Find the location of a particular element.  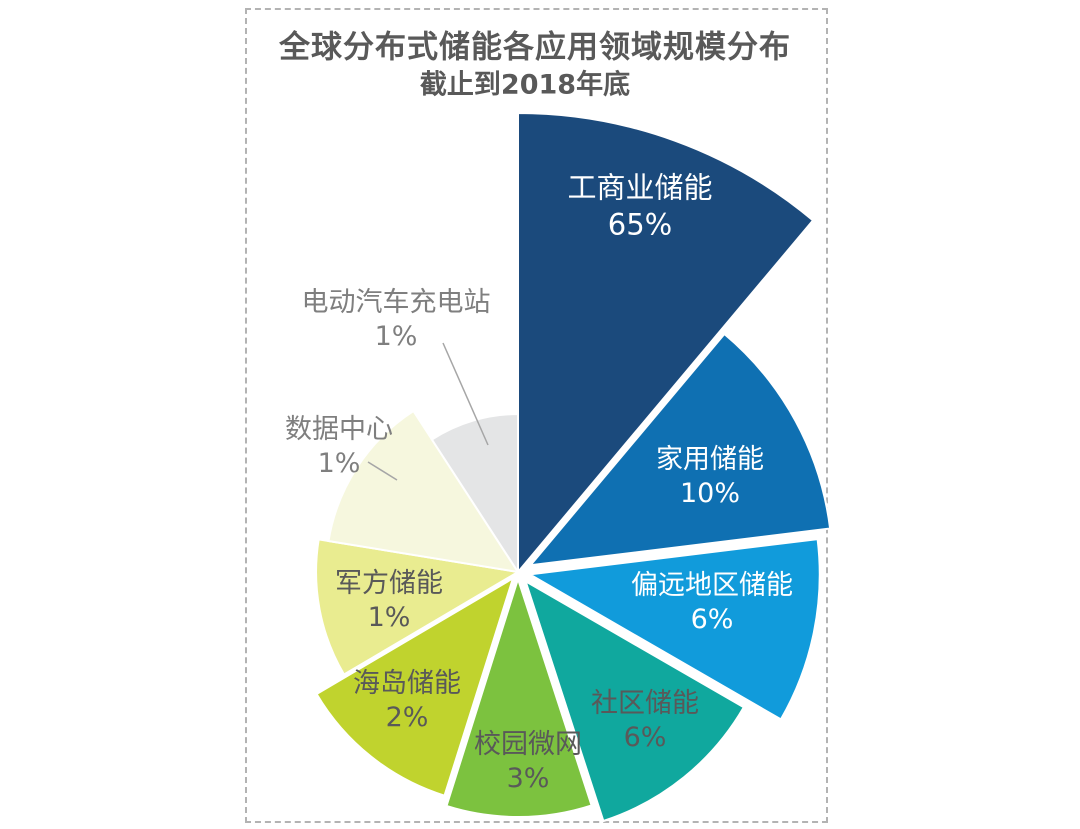

slice-percent: 10% is located at coordinates (709, 493).